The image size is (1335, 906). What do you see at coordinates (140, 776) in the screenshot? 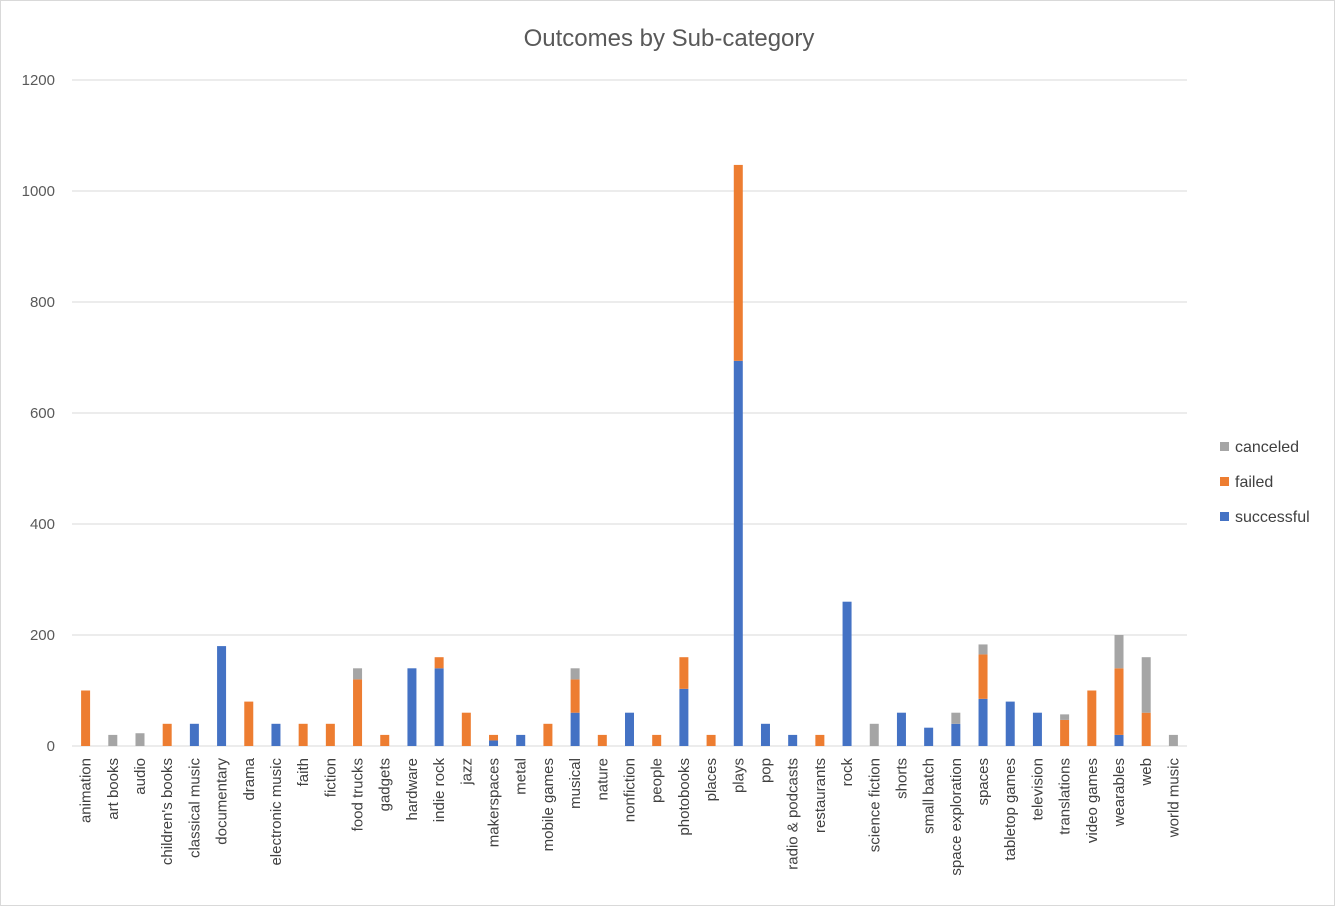
I see `x-category-label: audio` at bounding box center [140, 776].